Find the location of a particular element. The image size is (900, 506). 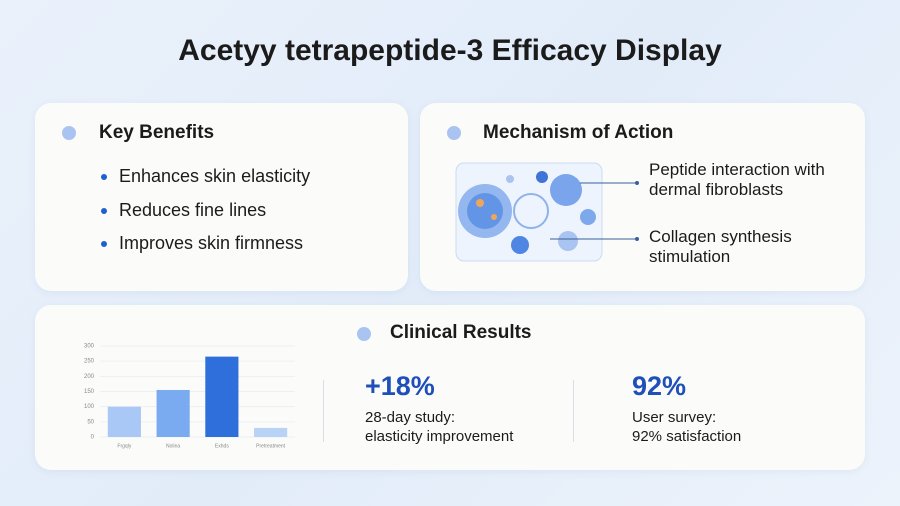

x-tick-label: Frgqly is located at coordinates (124, 446).